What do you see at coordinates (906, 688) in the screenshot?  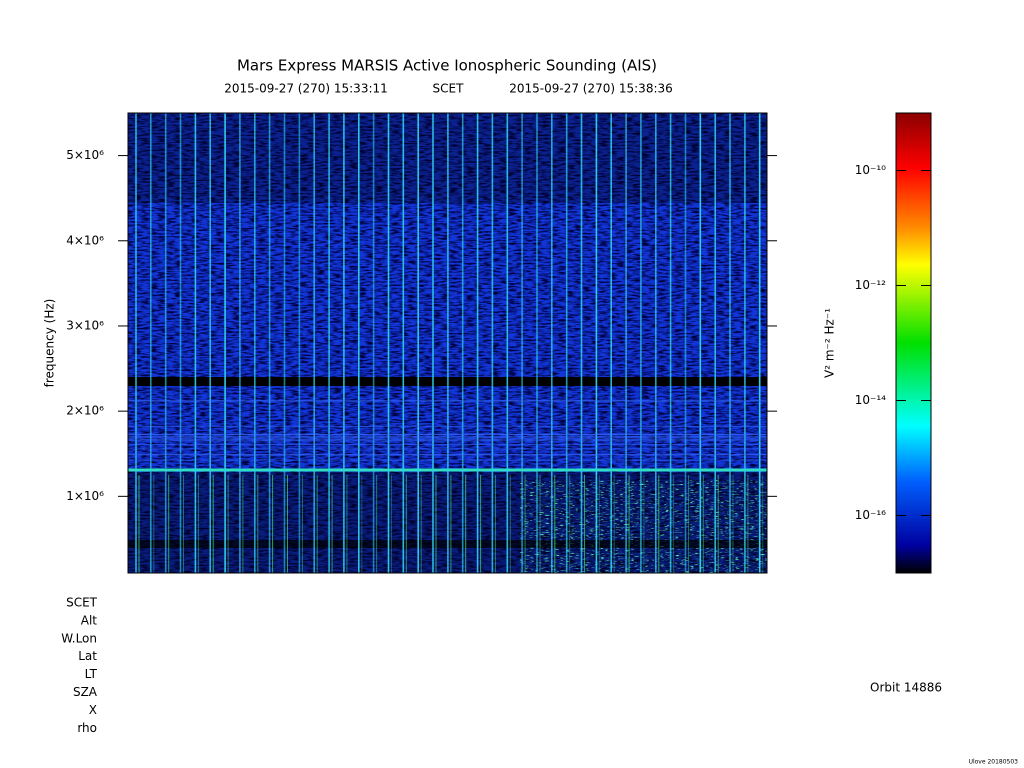 I see `orbit-label: Orbit 14886` at bounding box center [906, 688].